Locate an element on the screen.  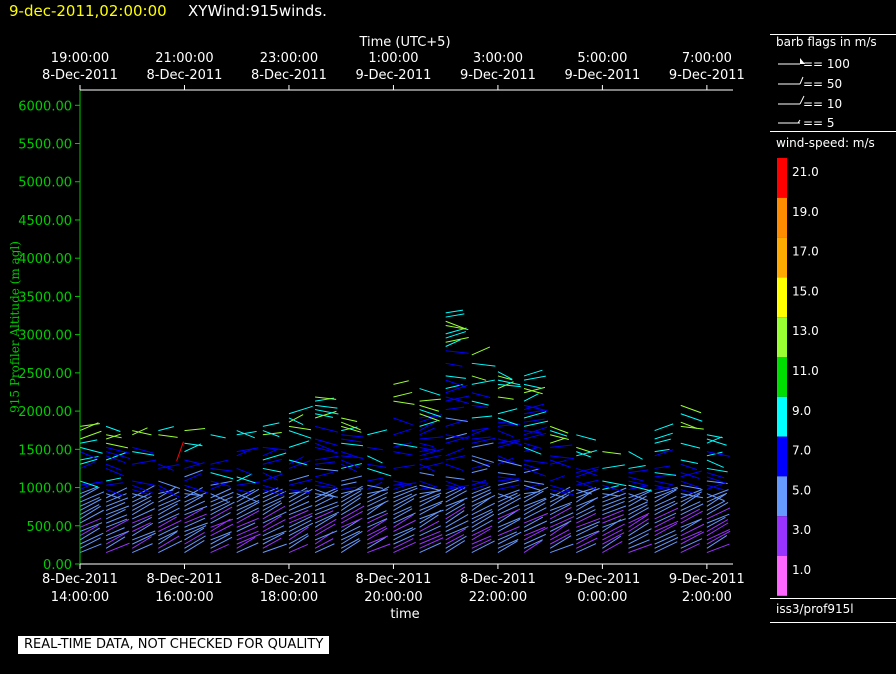
barb-legend-label: == 10 is located at coordinates (822, 104).